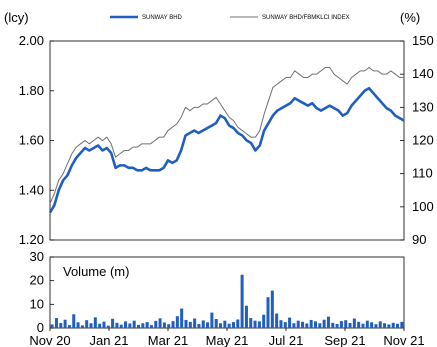 This screenshot has width=437, height=347. What do you see at coordinates (403, 340) in the screenshot?
I see `x-axis-tick-label: Nov 21` at bounding box center [403, 340].